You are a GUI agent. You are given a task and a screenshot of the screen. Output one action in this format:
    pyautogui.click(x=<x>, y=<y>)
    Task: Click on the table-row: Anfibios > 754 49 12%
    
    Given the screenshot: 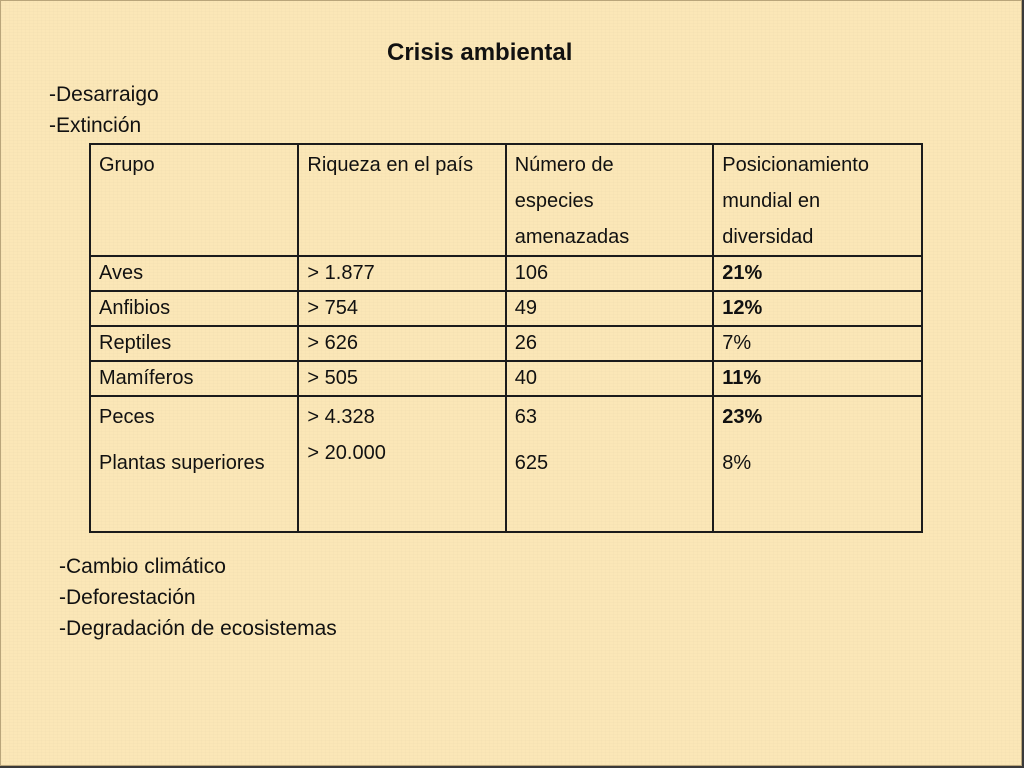 What is the action you would take?
    pyautogui.click(x=505, y=308)
    